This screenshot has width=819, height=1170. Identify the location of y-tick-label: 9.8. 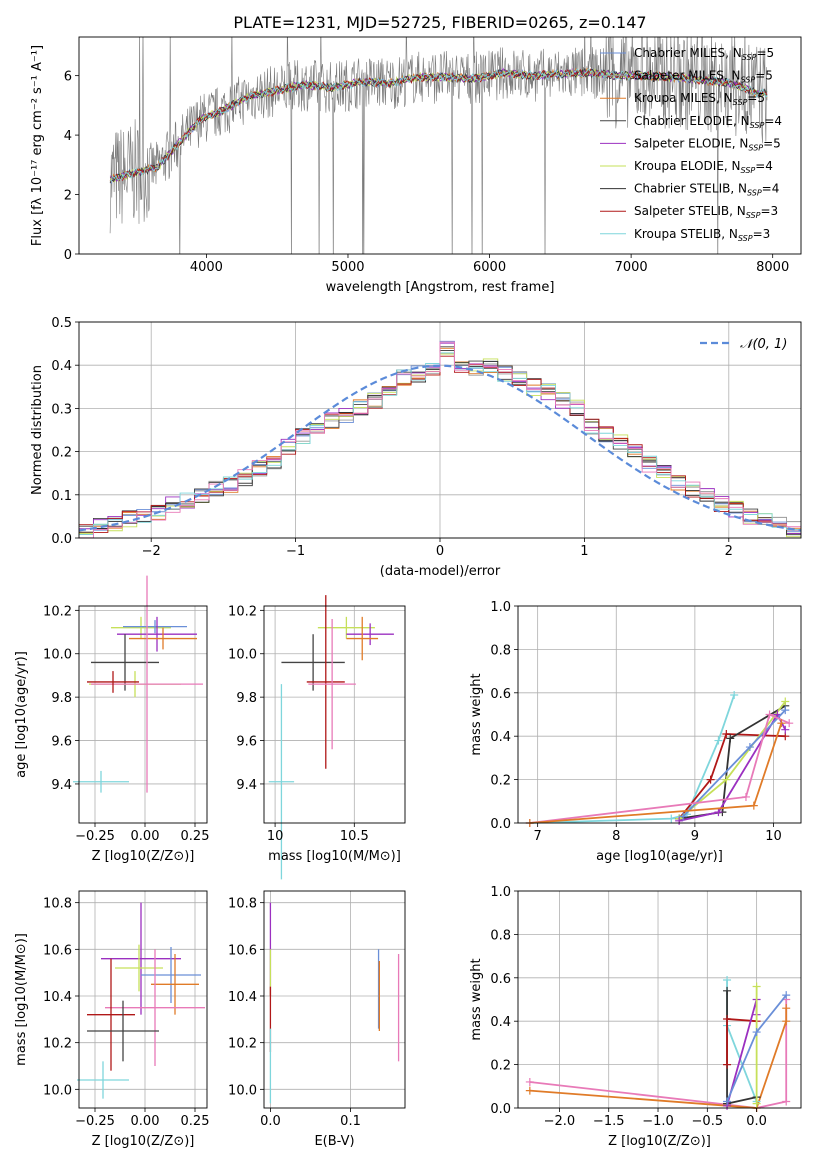
(61, 698).